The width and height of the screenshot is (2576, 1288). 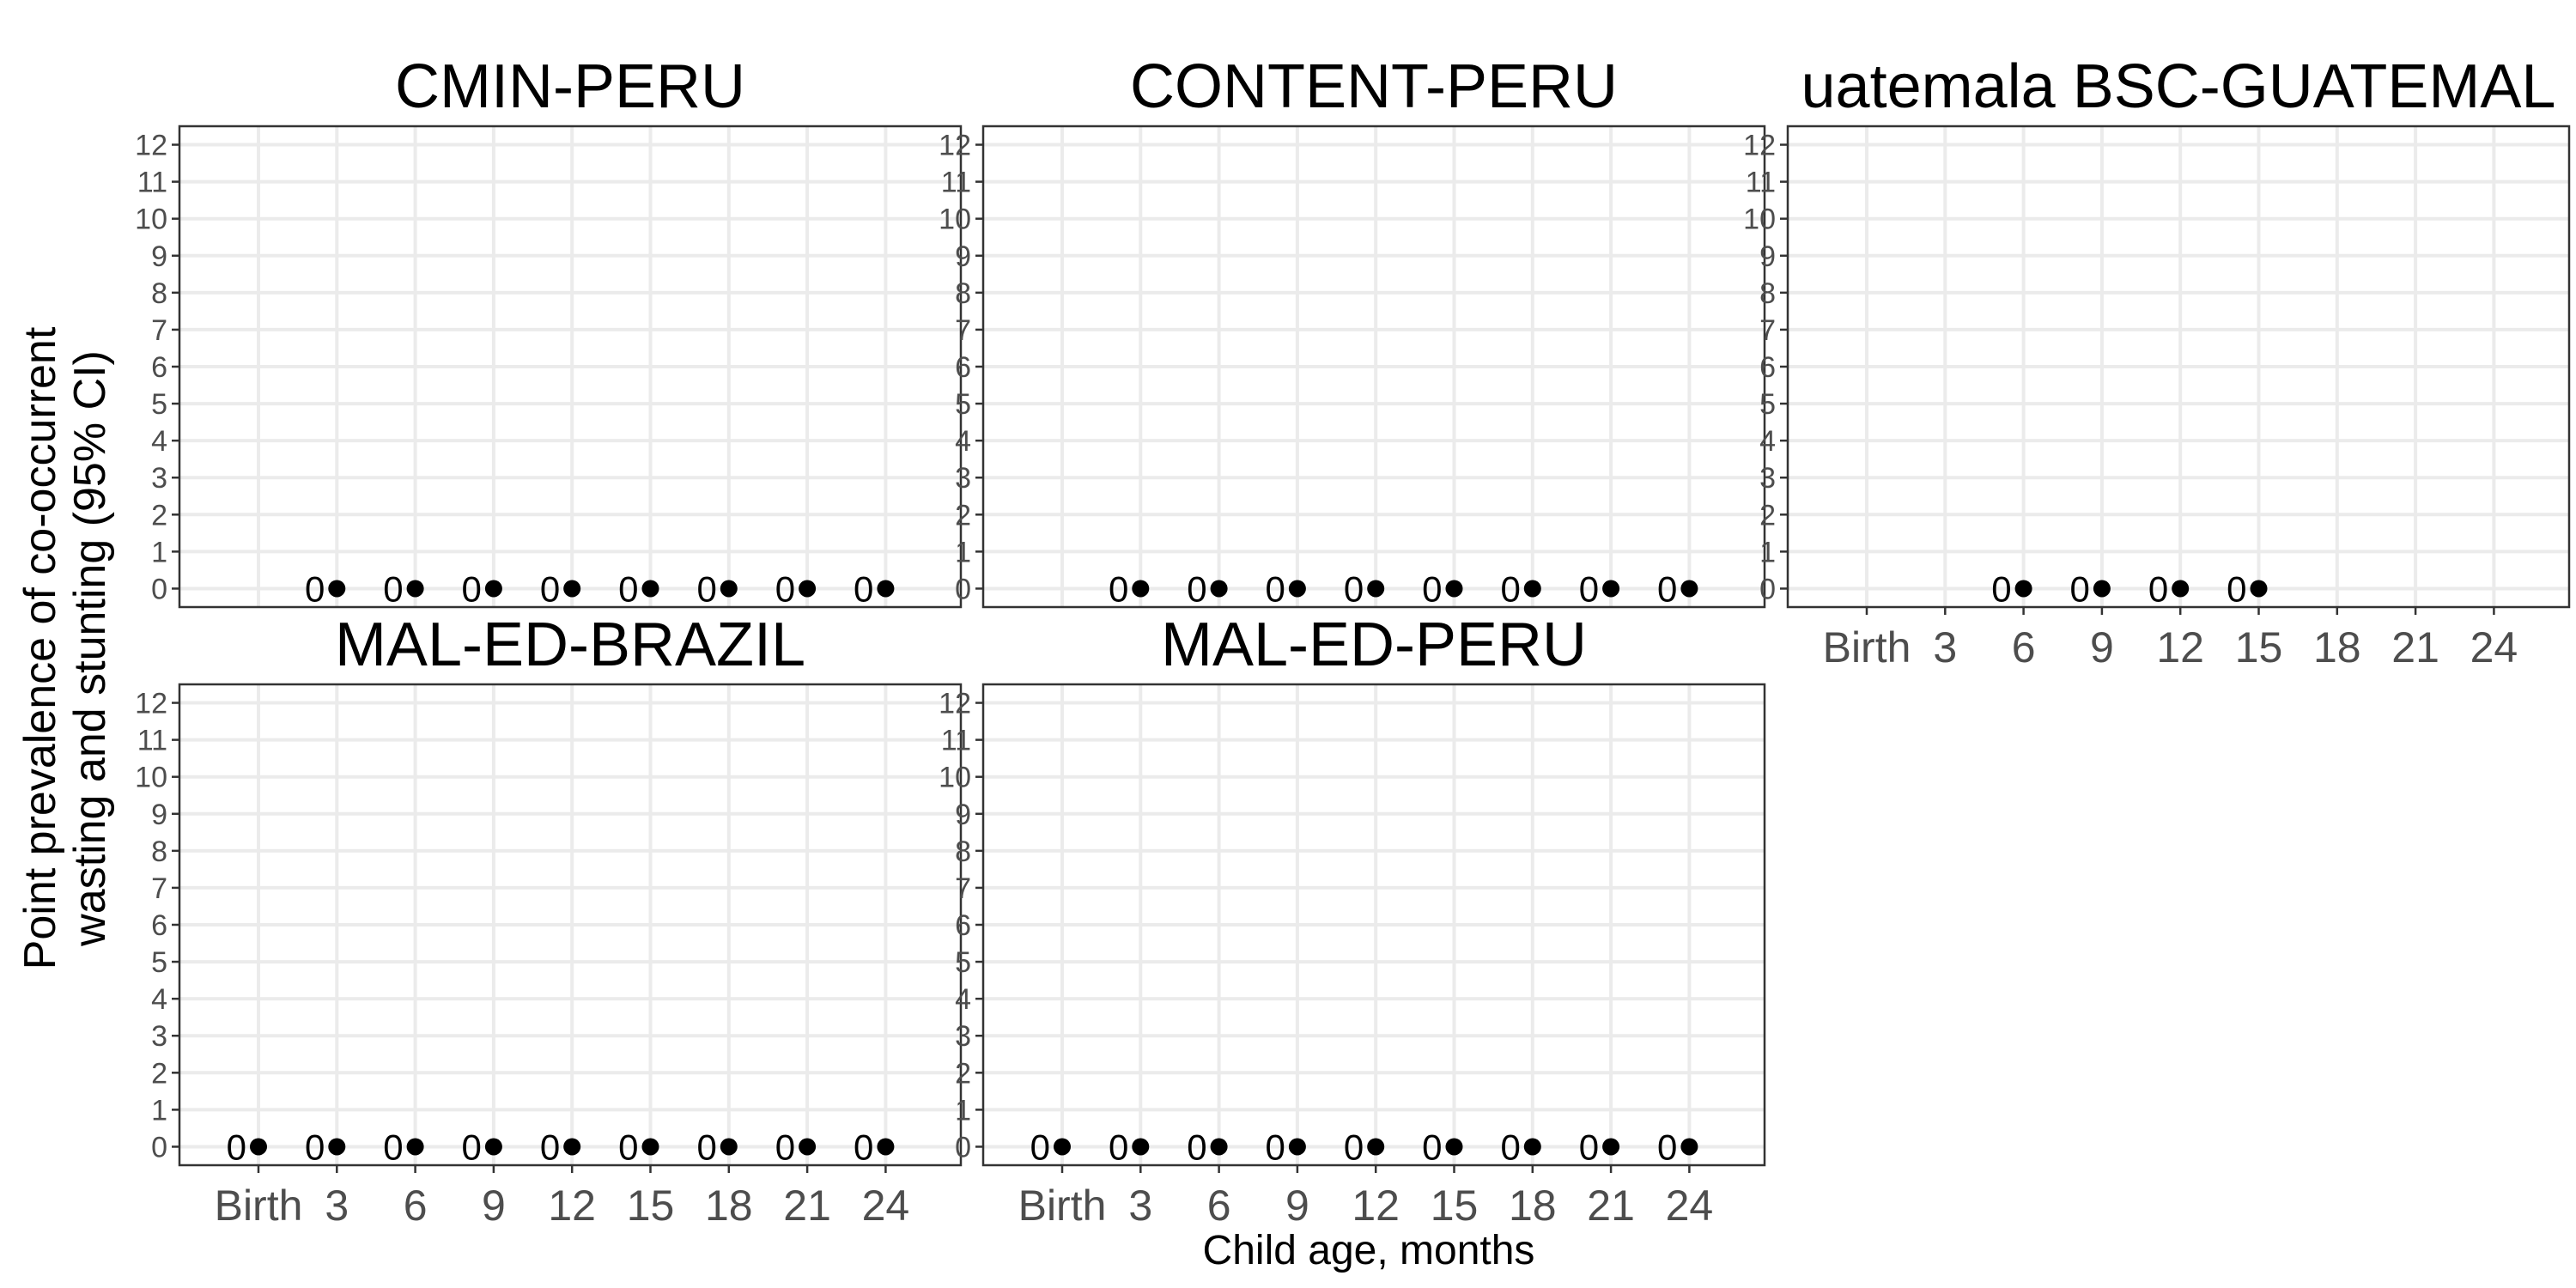 What do you see at coordinates (570, 86) in the screenshot?
I see `panel-title: CMIN-PERU` at bounding box center [570, 86].